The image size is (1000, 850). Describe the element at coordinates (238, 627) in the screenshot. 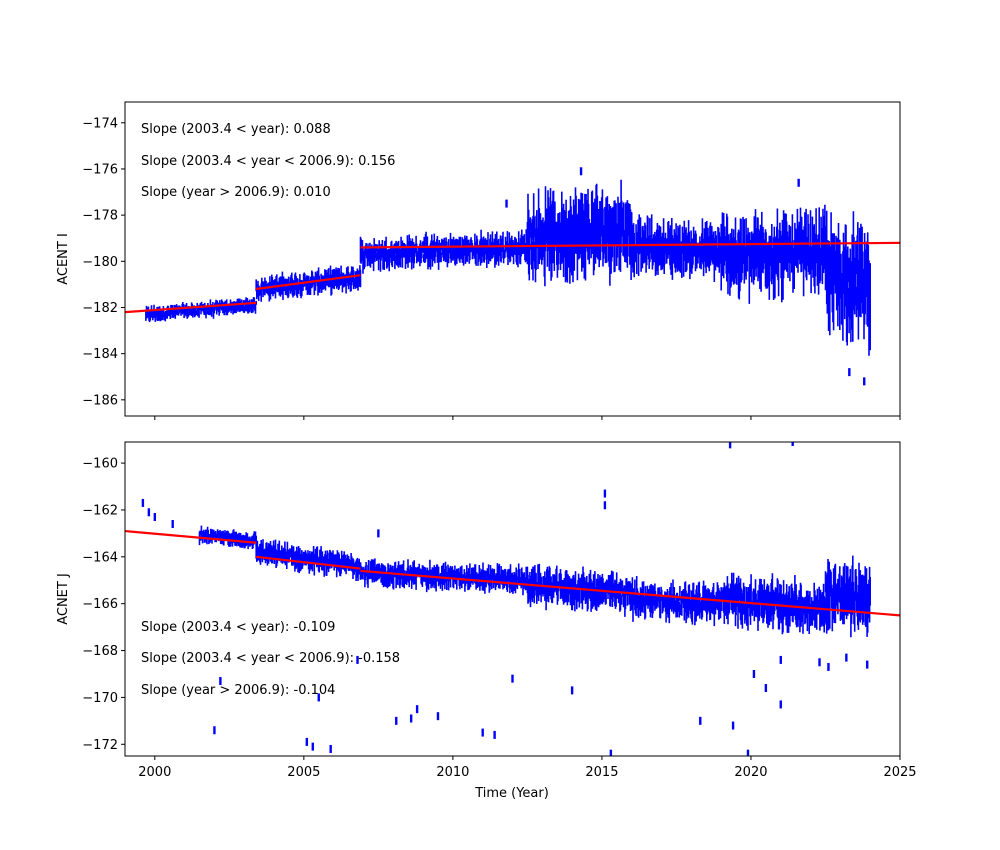

I see `acnet-j-slope-overall: Slope (2003.4 < year): -0.109` at that location.